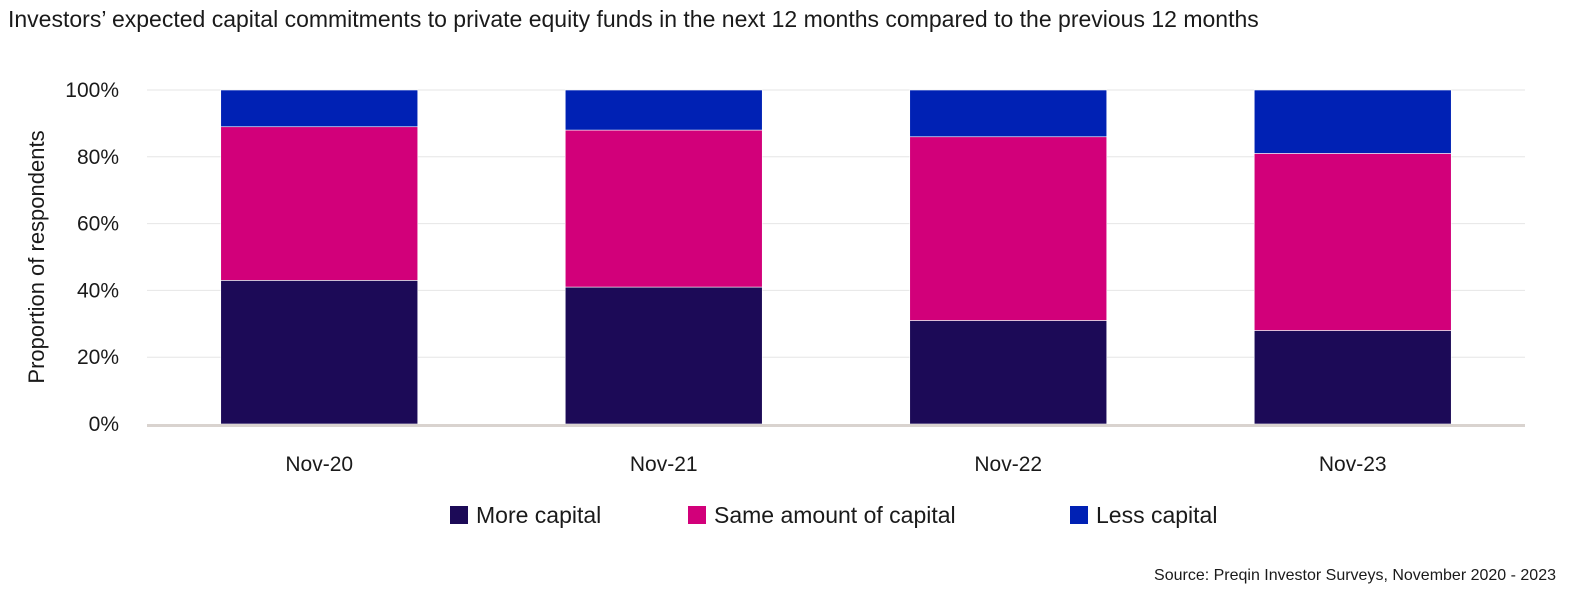 The image size is (1584, 612). Describe the element at coordinates (319, 464) in the screenshot. I see `x-tick-label: Nov-20` at that location.